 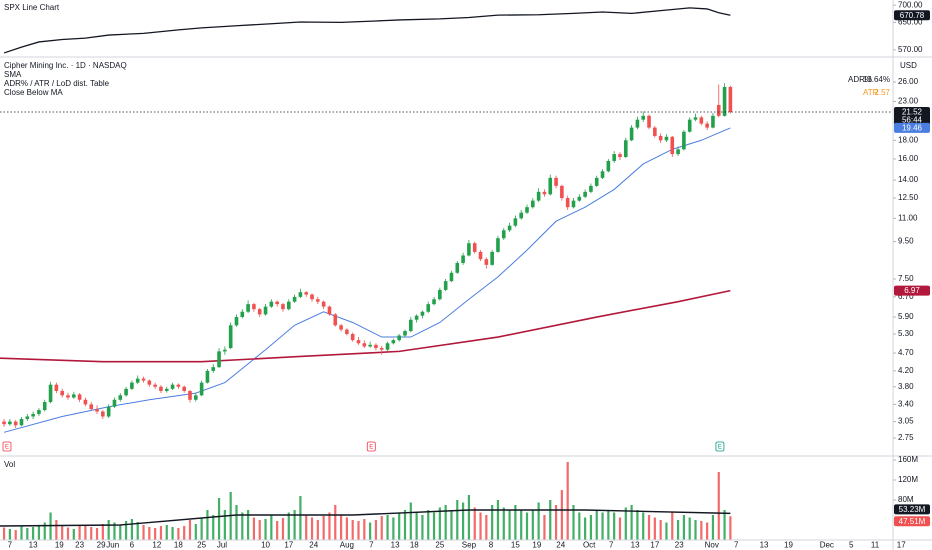 I want to click on y-tick-label: 120M, so click(x=908, y=479).